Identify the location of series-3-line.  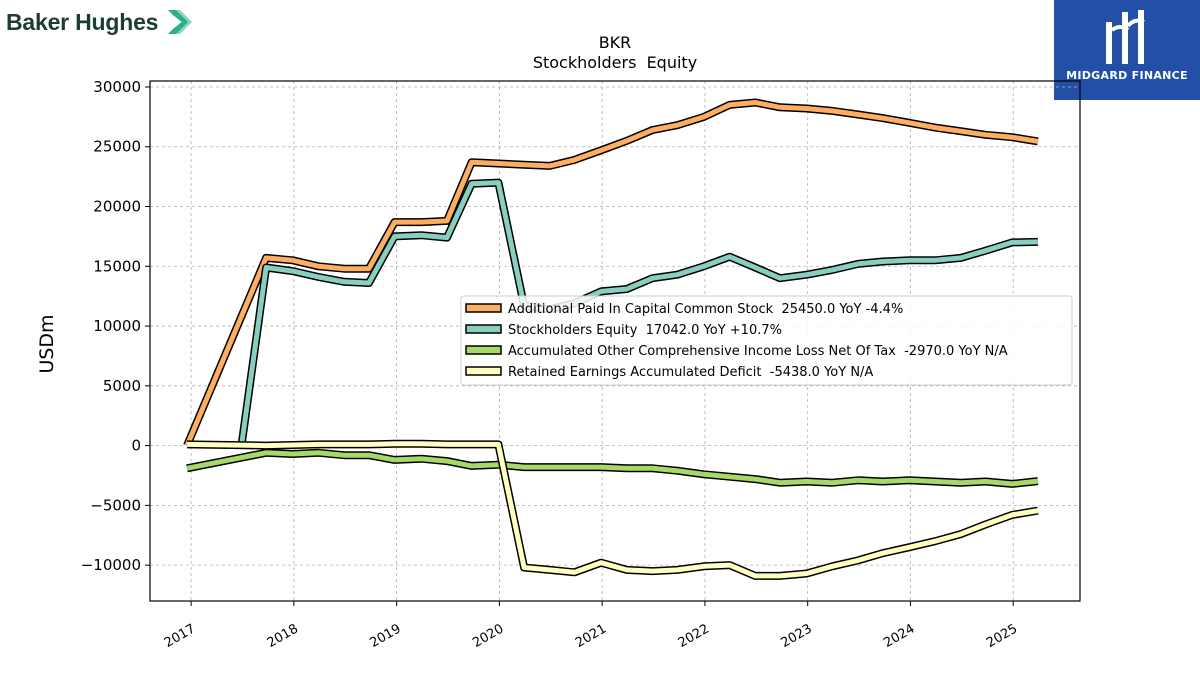
(612, 468).